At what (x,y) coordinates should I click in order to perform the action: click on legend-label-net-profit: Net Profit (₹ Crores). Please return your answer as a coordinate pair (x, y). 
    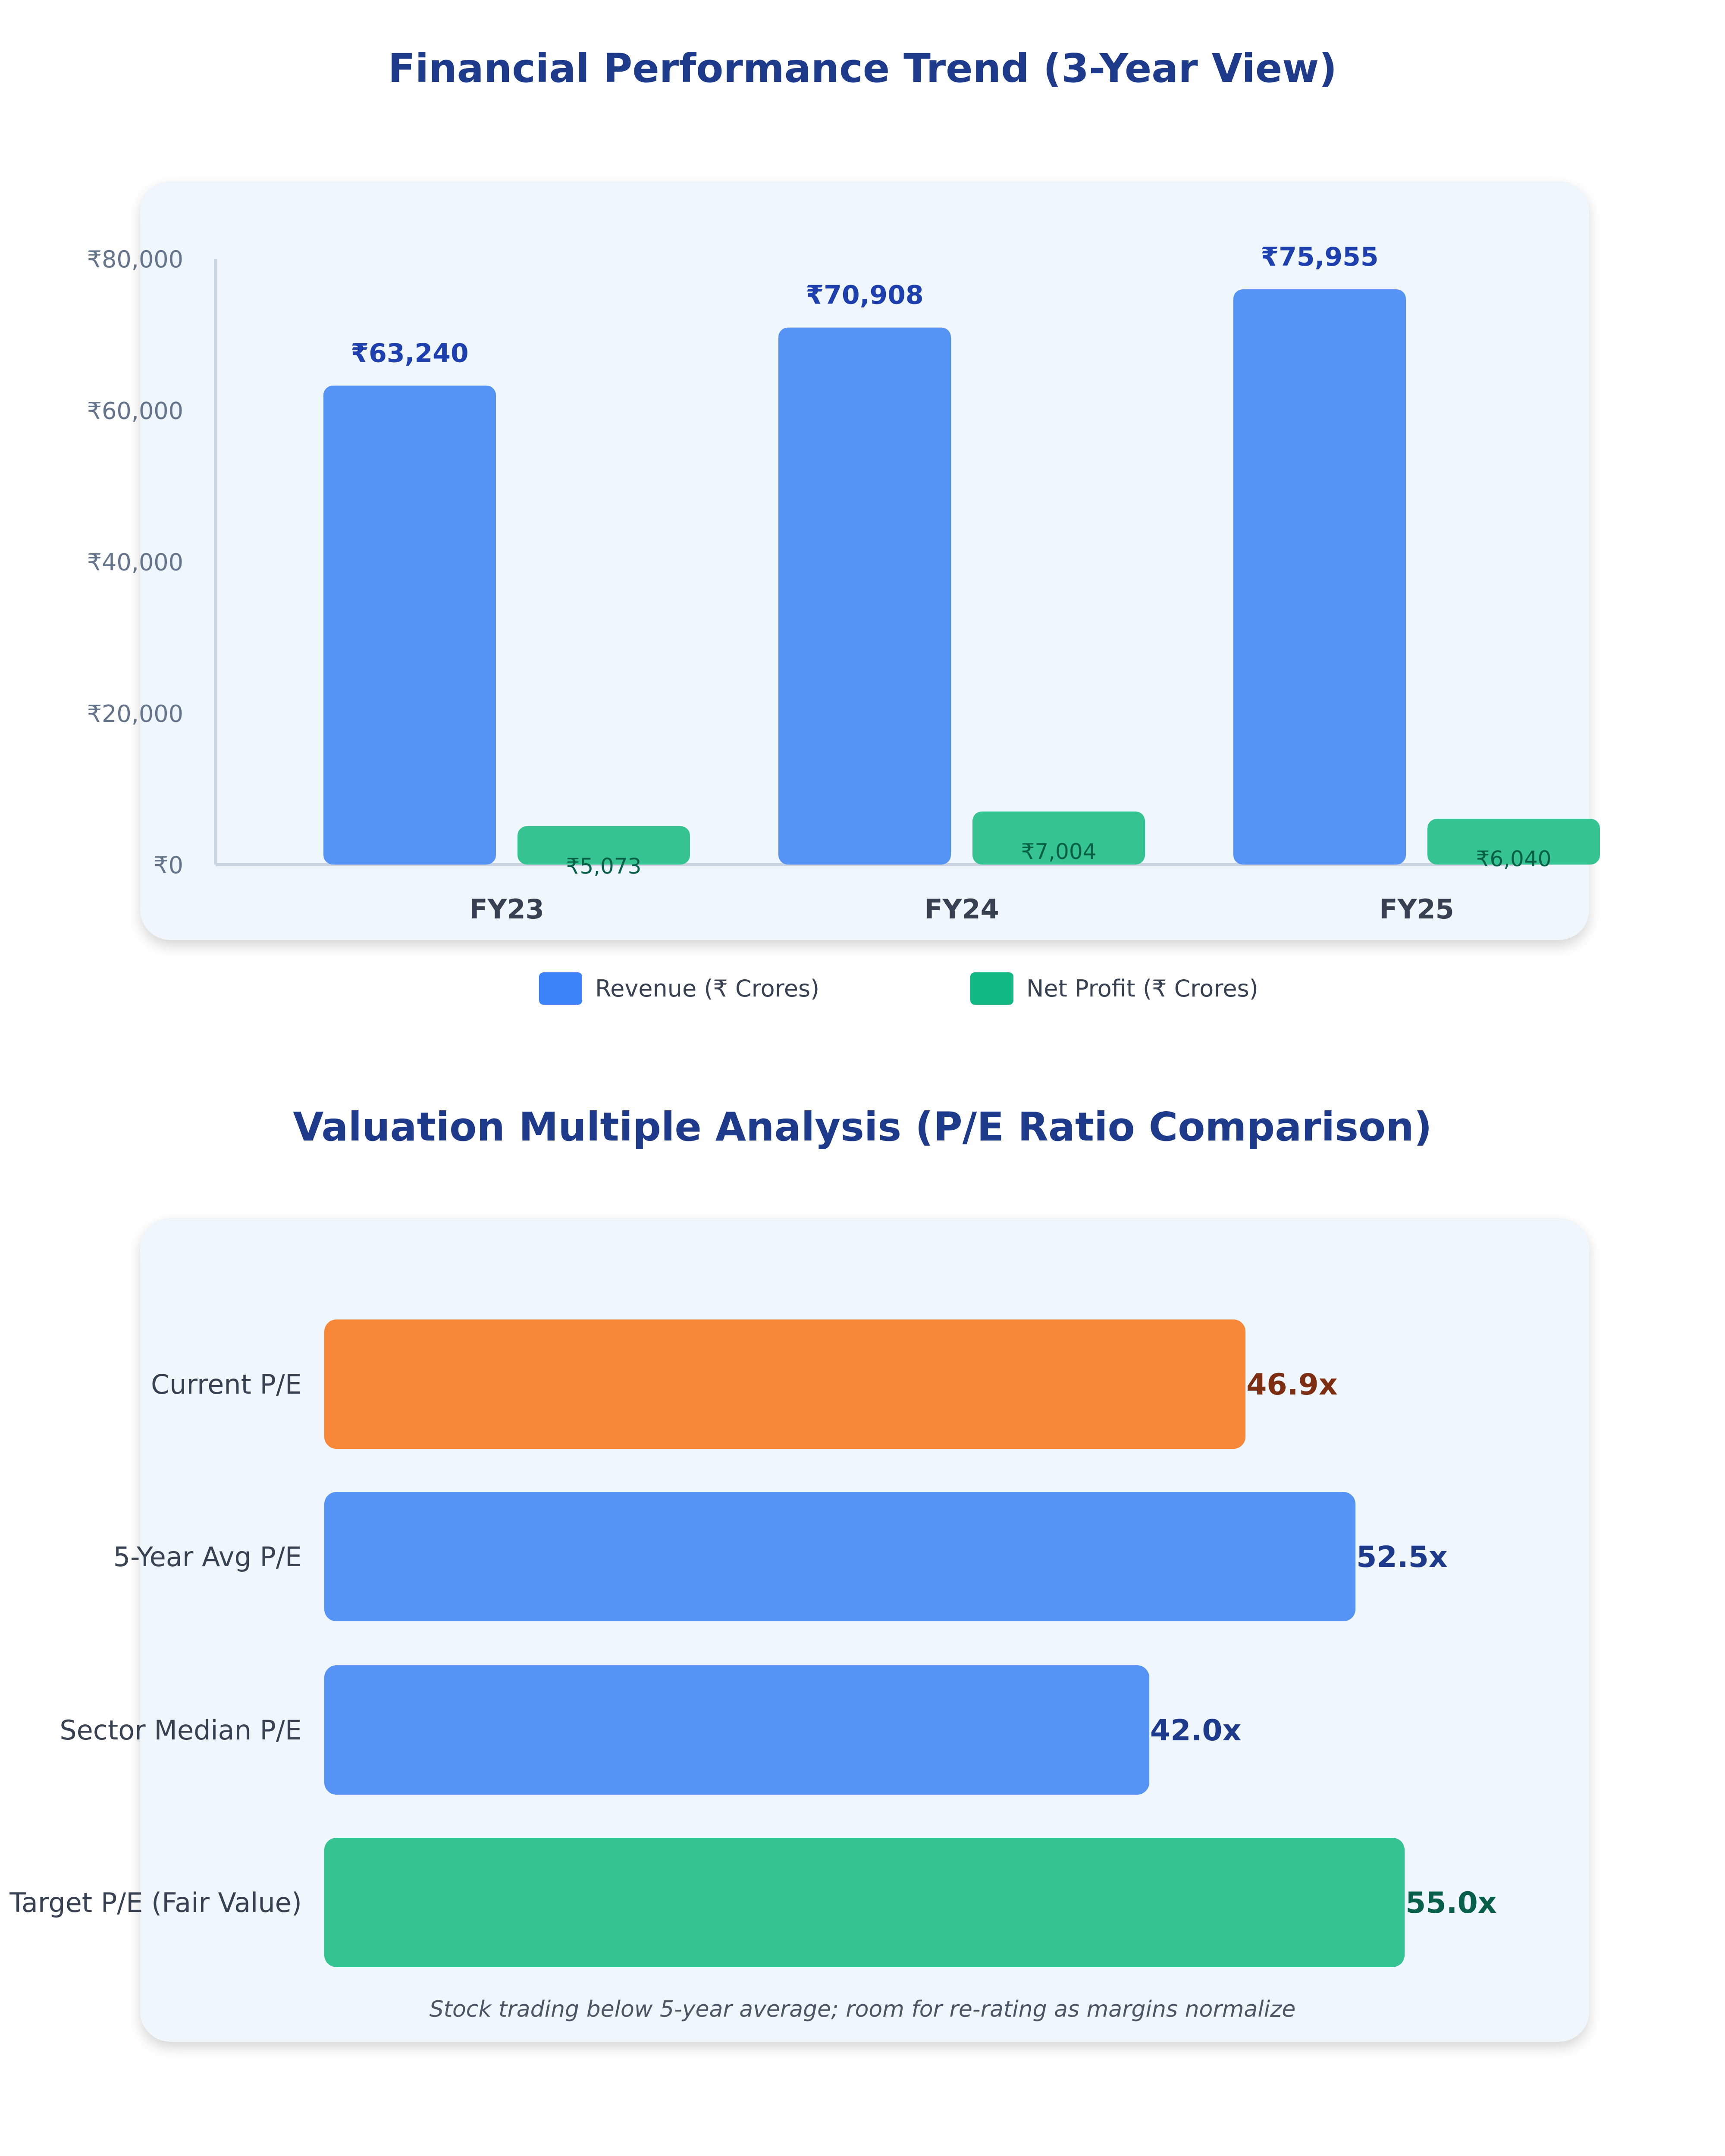
    Looking at the image, I should click on (1142, 988).